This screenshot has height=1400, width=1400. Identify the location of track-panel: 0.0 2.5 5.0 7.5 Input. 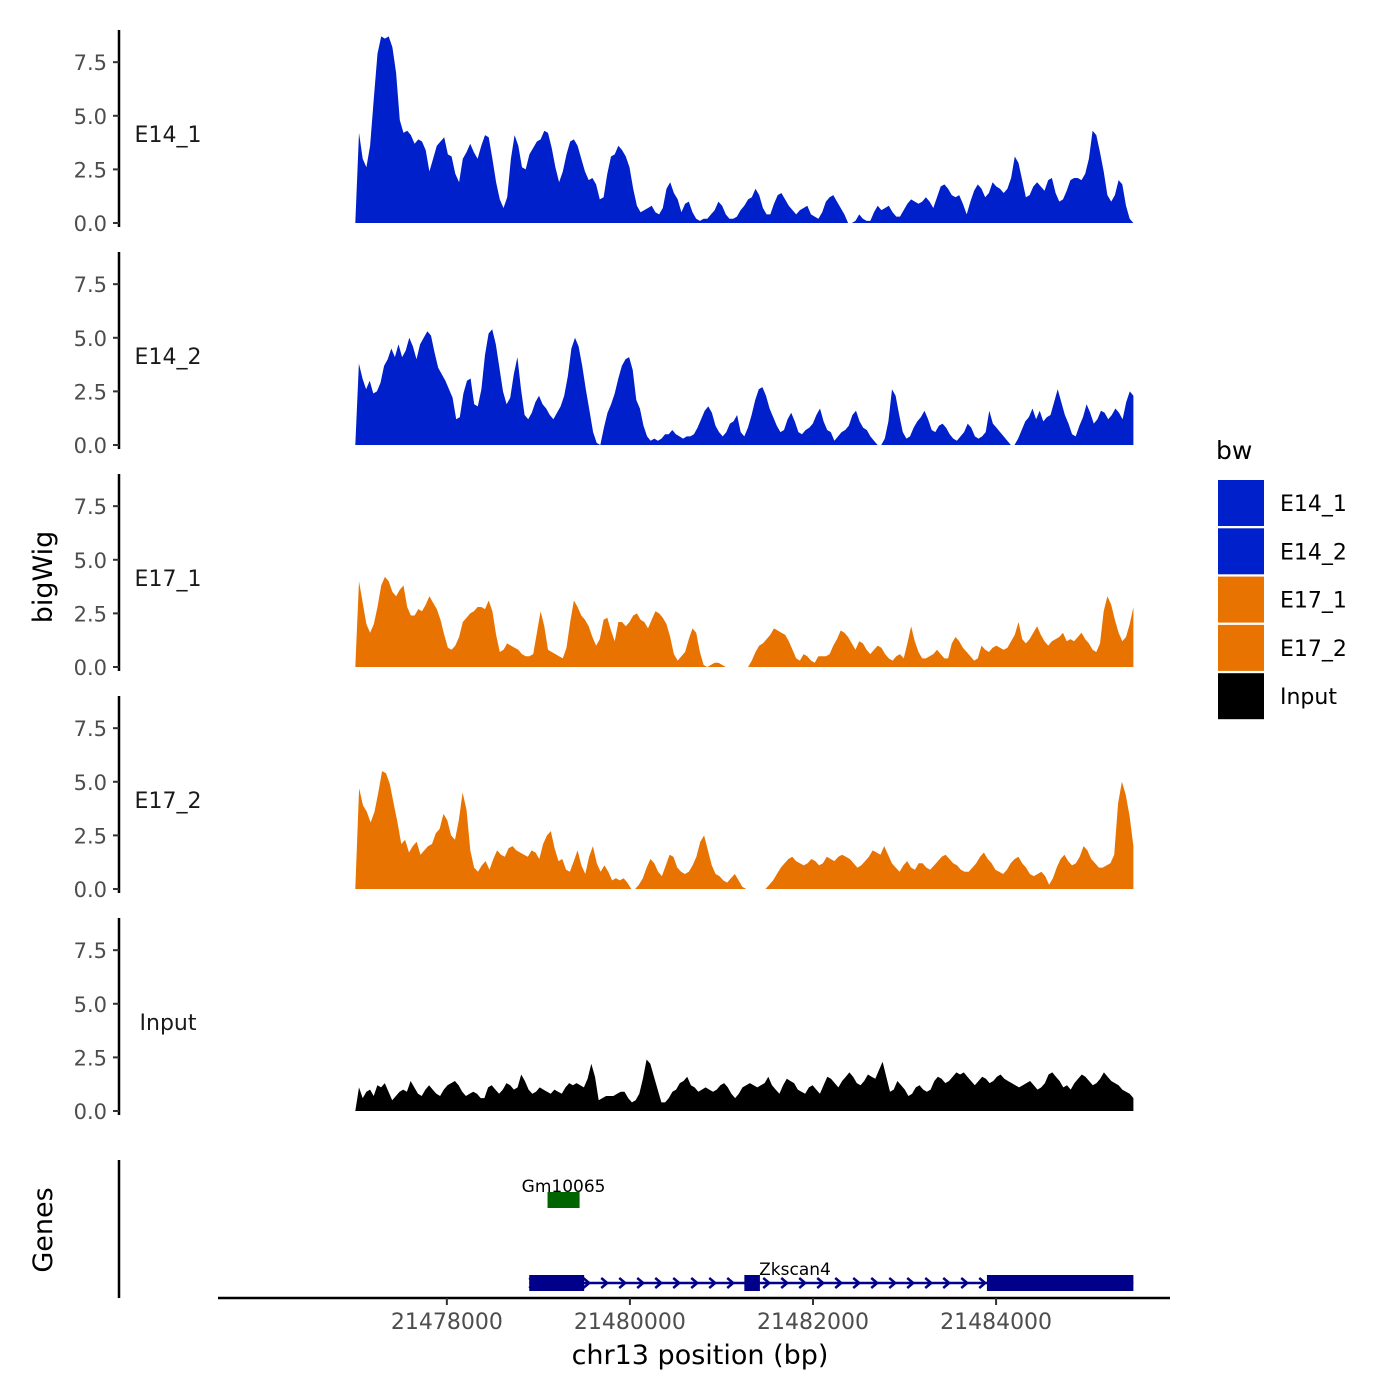
(604, 1021).